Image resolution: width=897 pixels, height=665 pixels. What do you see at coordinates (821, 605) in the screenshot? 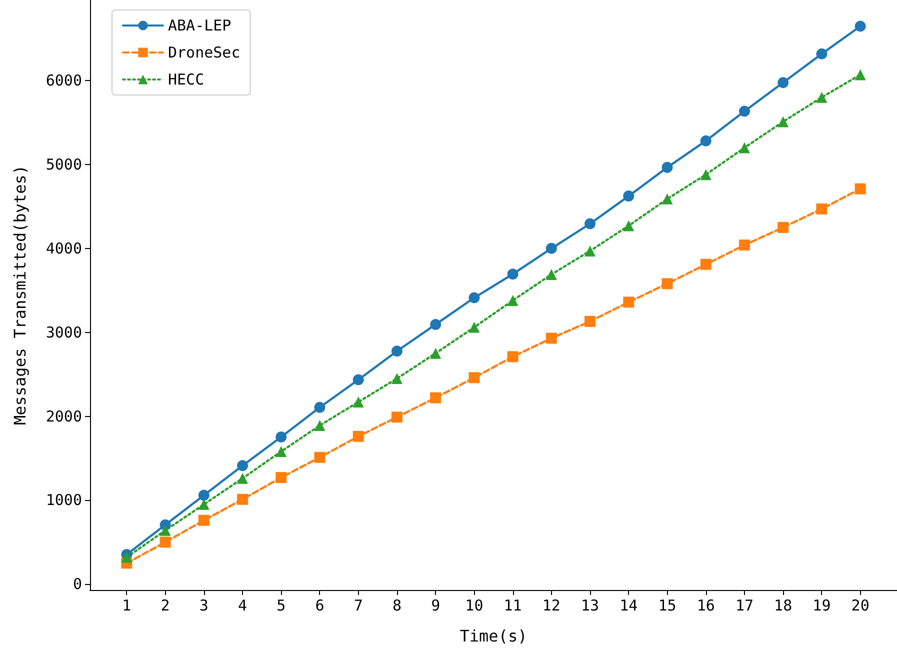
I see `x-tick-label: 19` at bounding box center [821, 605].